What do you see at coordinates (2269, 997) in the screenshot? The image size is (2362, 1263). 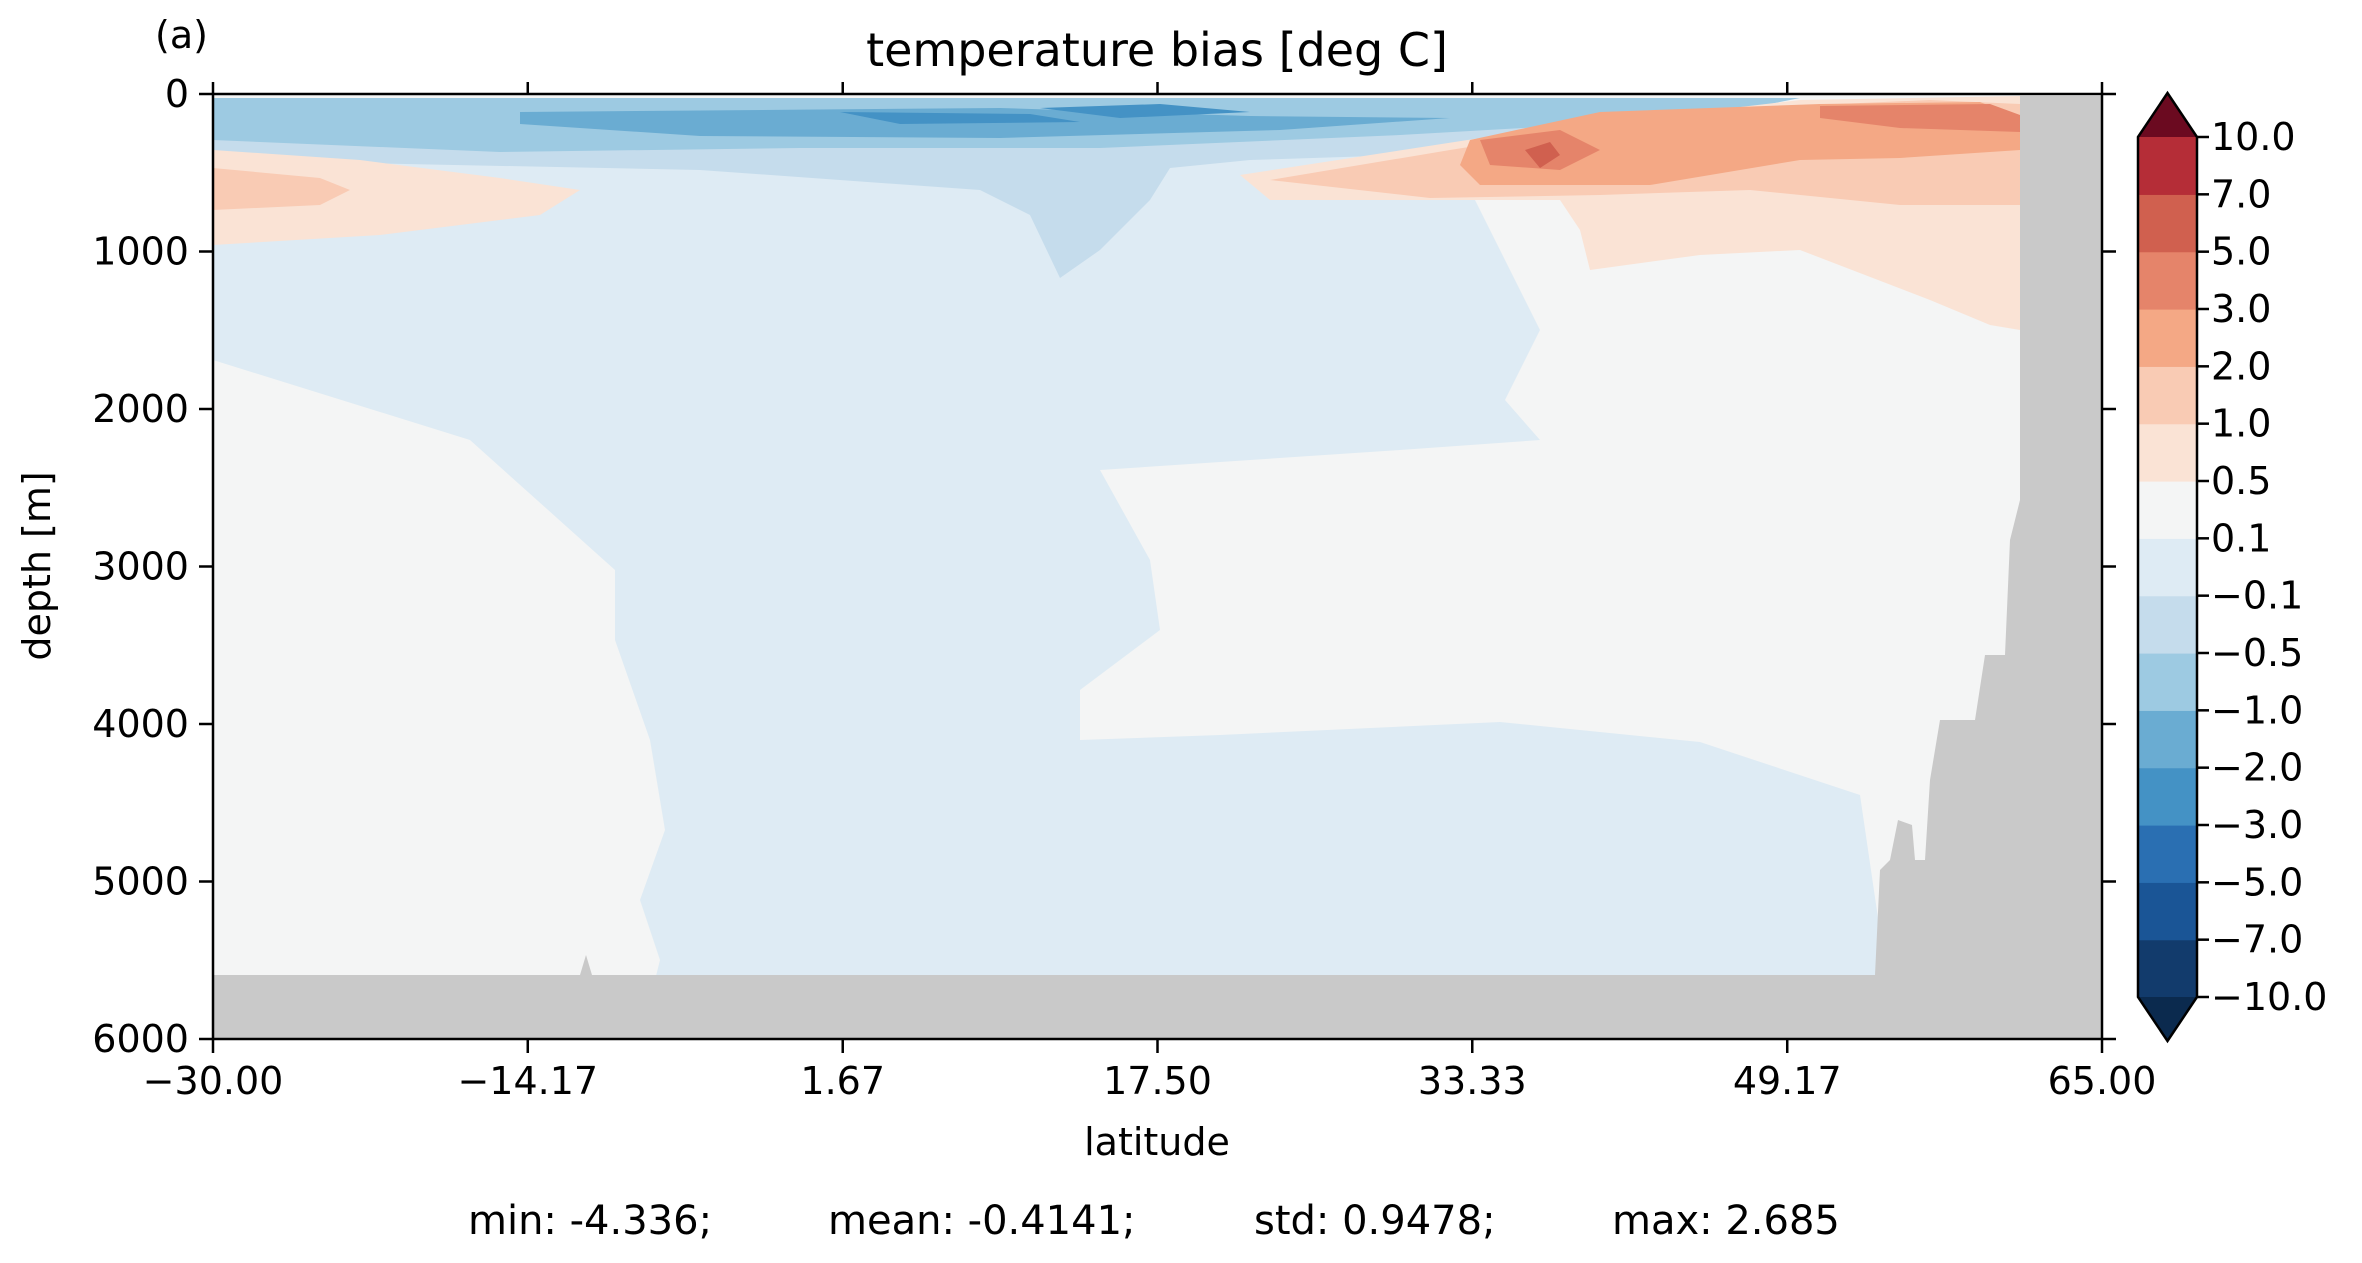 I see `colorbar-tick-label: −10.0` at bounding box center [2269, 997].